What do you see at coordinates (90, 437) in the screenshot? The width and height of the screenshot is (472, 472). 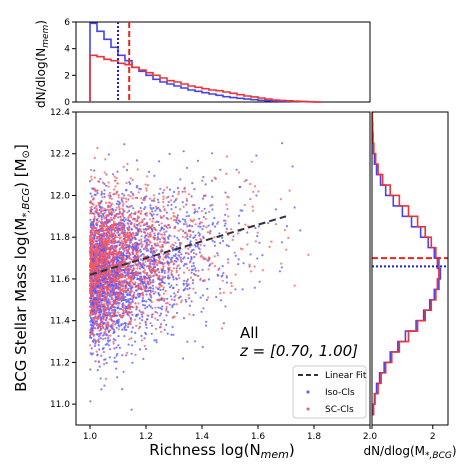 I see `scatter-xtick-label: 1.0` at bounding box center [90, 437].